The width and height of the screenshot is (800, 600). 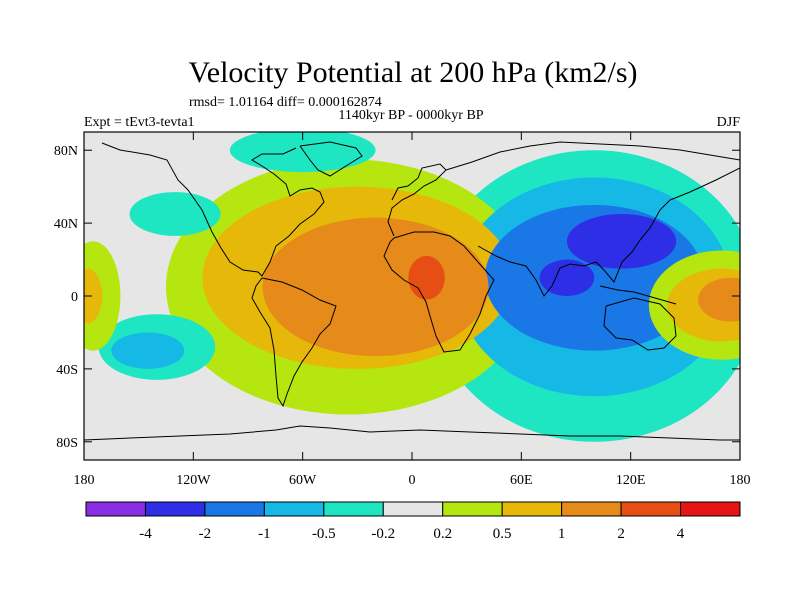 I want to click on contour-region-north-america-cyan, so click(x=302, y=152).